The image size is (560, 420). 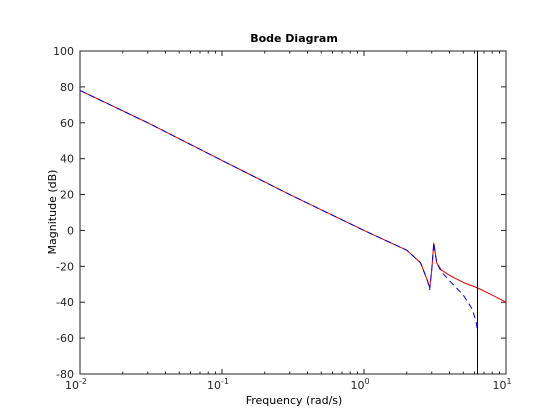 What do you see at coordinates (65, 302) in the screenshot?
I see `y-tick-label: -40` at bounding box center [65, 302].